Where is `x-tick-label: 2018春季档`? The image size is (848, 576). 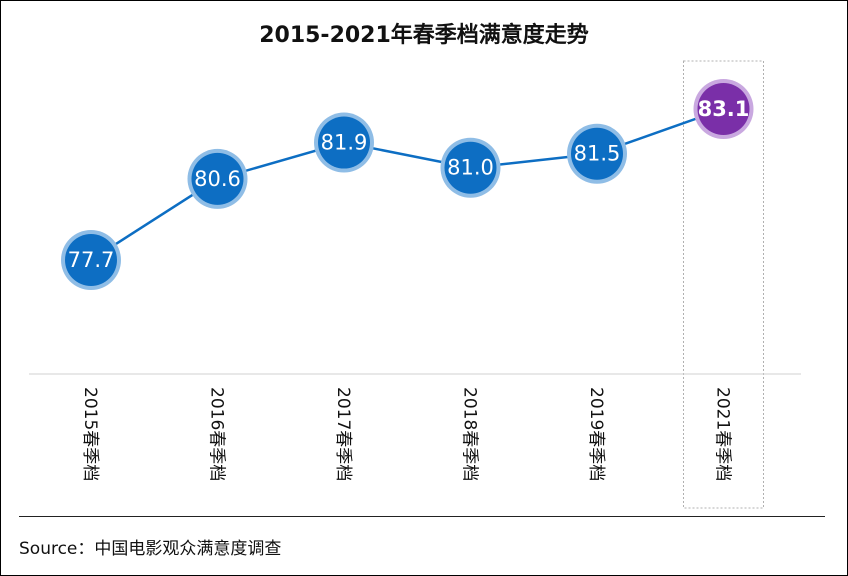
x-tick-label: 2018春季档 is located at coordinates (470, 434).